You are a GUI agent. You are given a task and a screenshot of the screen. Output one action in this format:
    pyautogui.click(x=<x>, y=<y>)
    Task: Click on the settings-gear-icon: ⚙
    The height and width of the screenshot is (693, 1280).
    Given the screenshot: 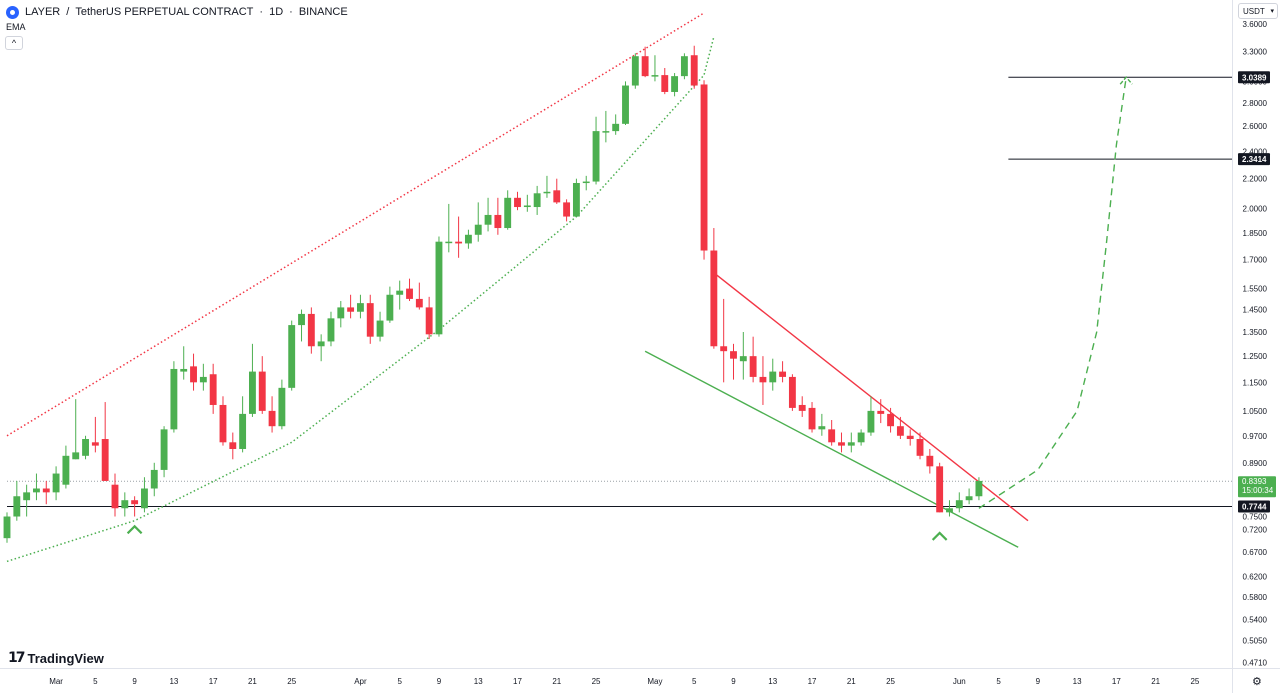 What is the action you would take?
    pyautogui.click(x=1257, y=682)
    